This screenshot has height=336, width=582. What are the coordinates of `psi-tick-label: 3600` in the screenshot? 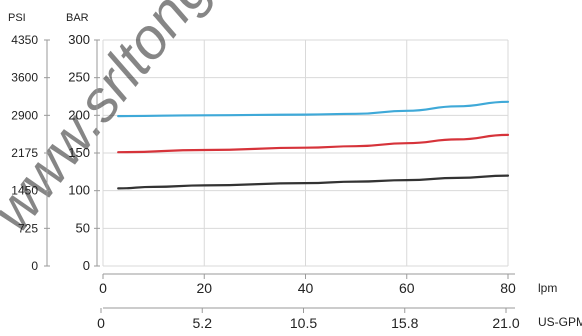 It's located at (24, 78).